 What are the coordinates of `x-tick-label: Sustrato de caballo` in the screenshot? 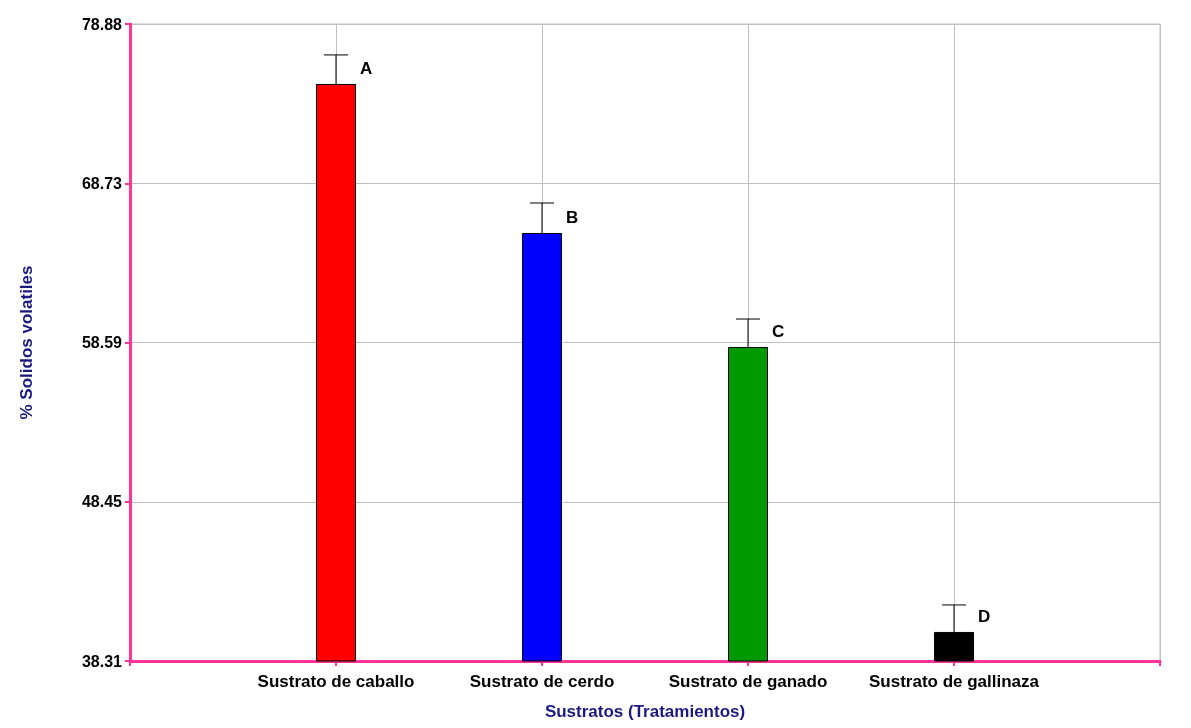 It's located at (336, 681).